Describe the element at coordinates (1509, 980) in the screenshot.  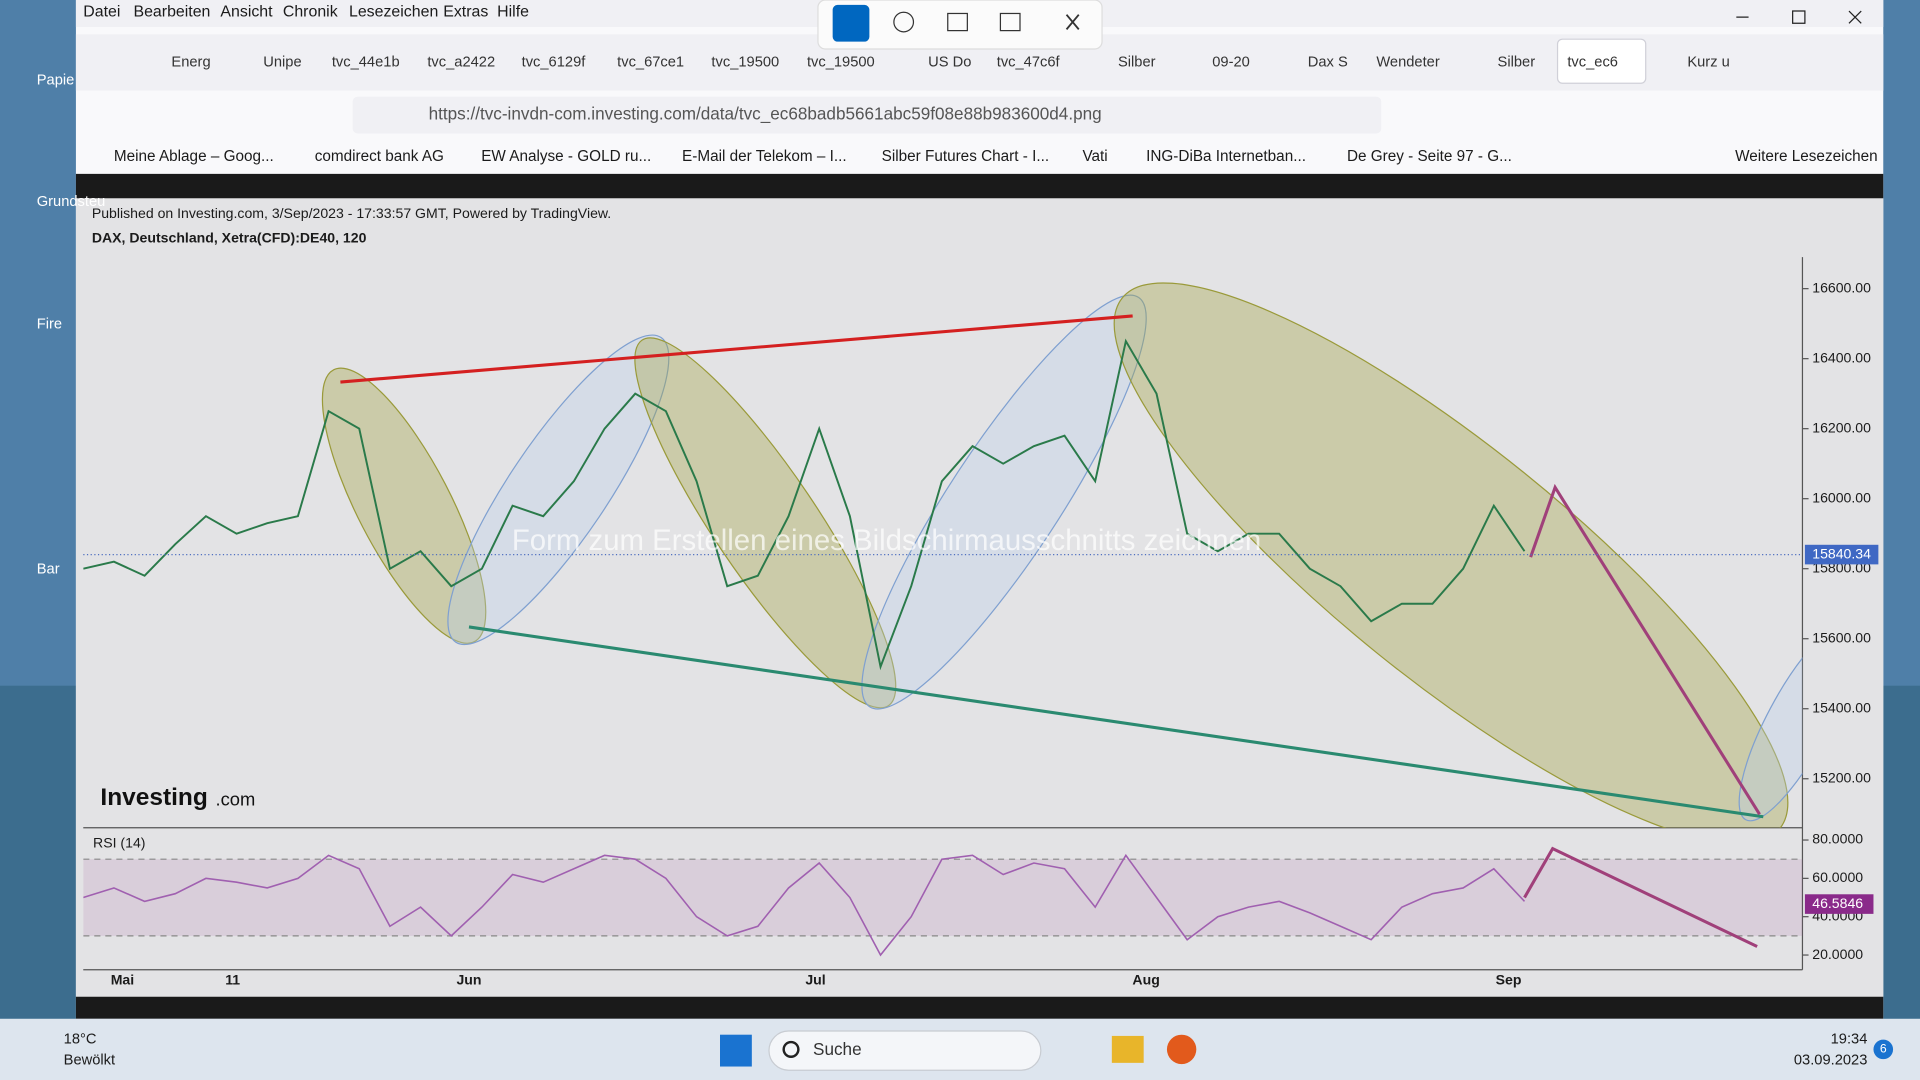
I see `x-tick-label: Sep` at that location.